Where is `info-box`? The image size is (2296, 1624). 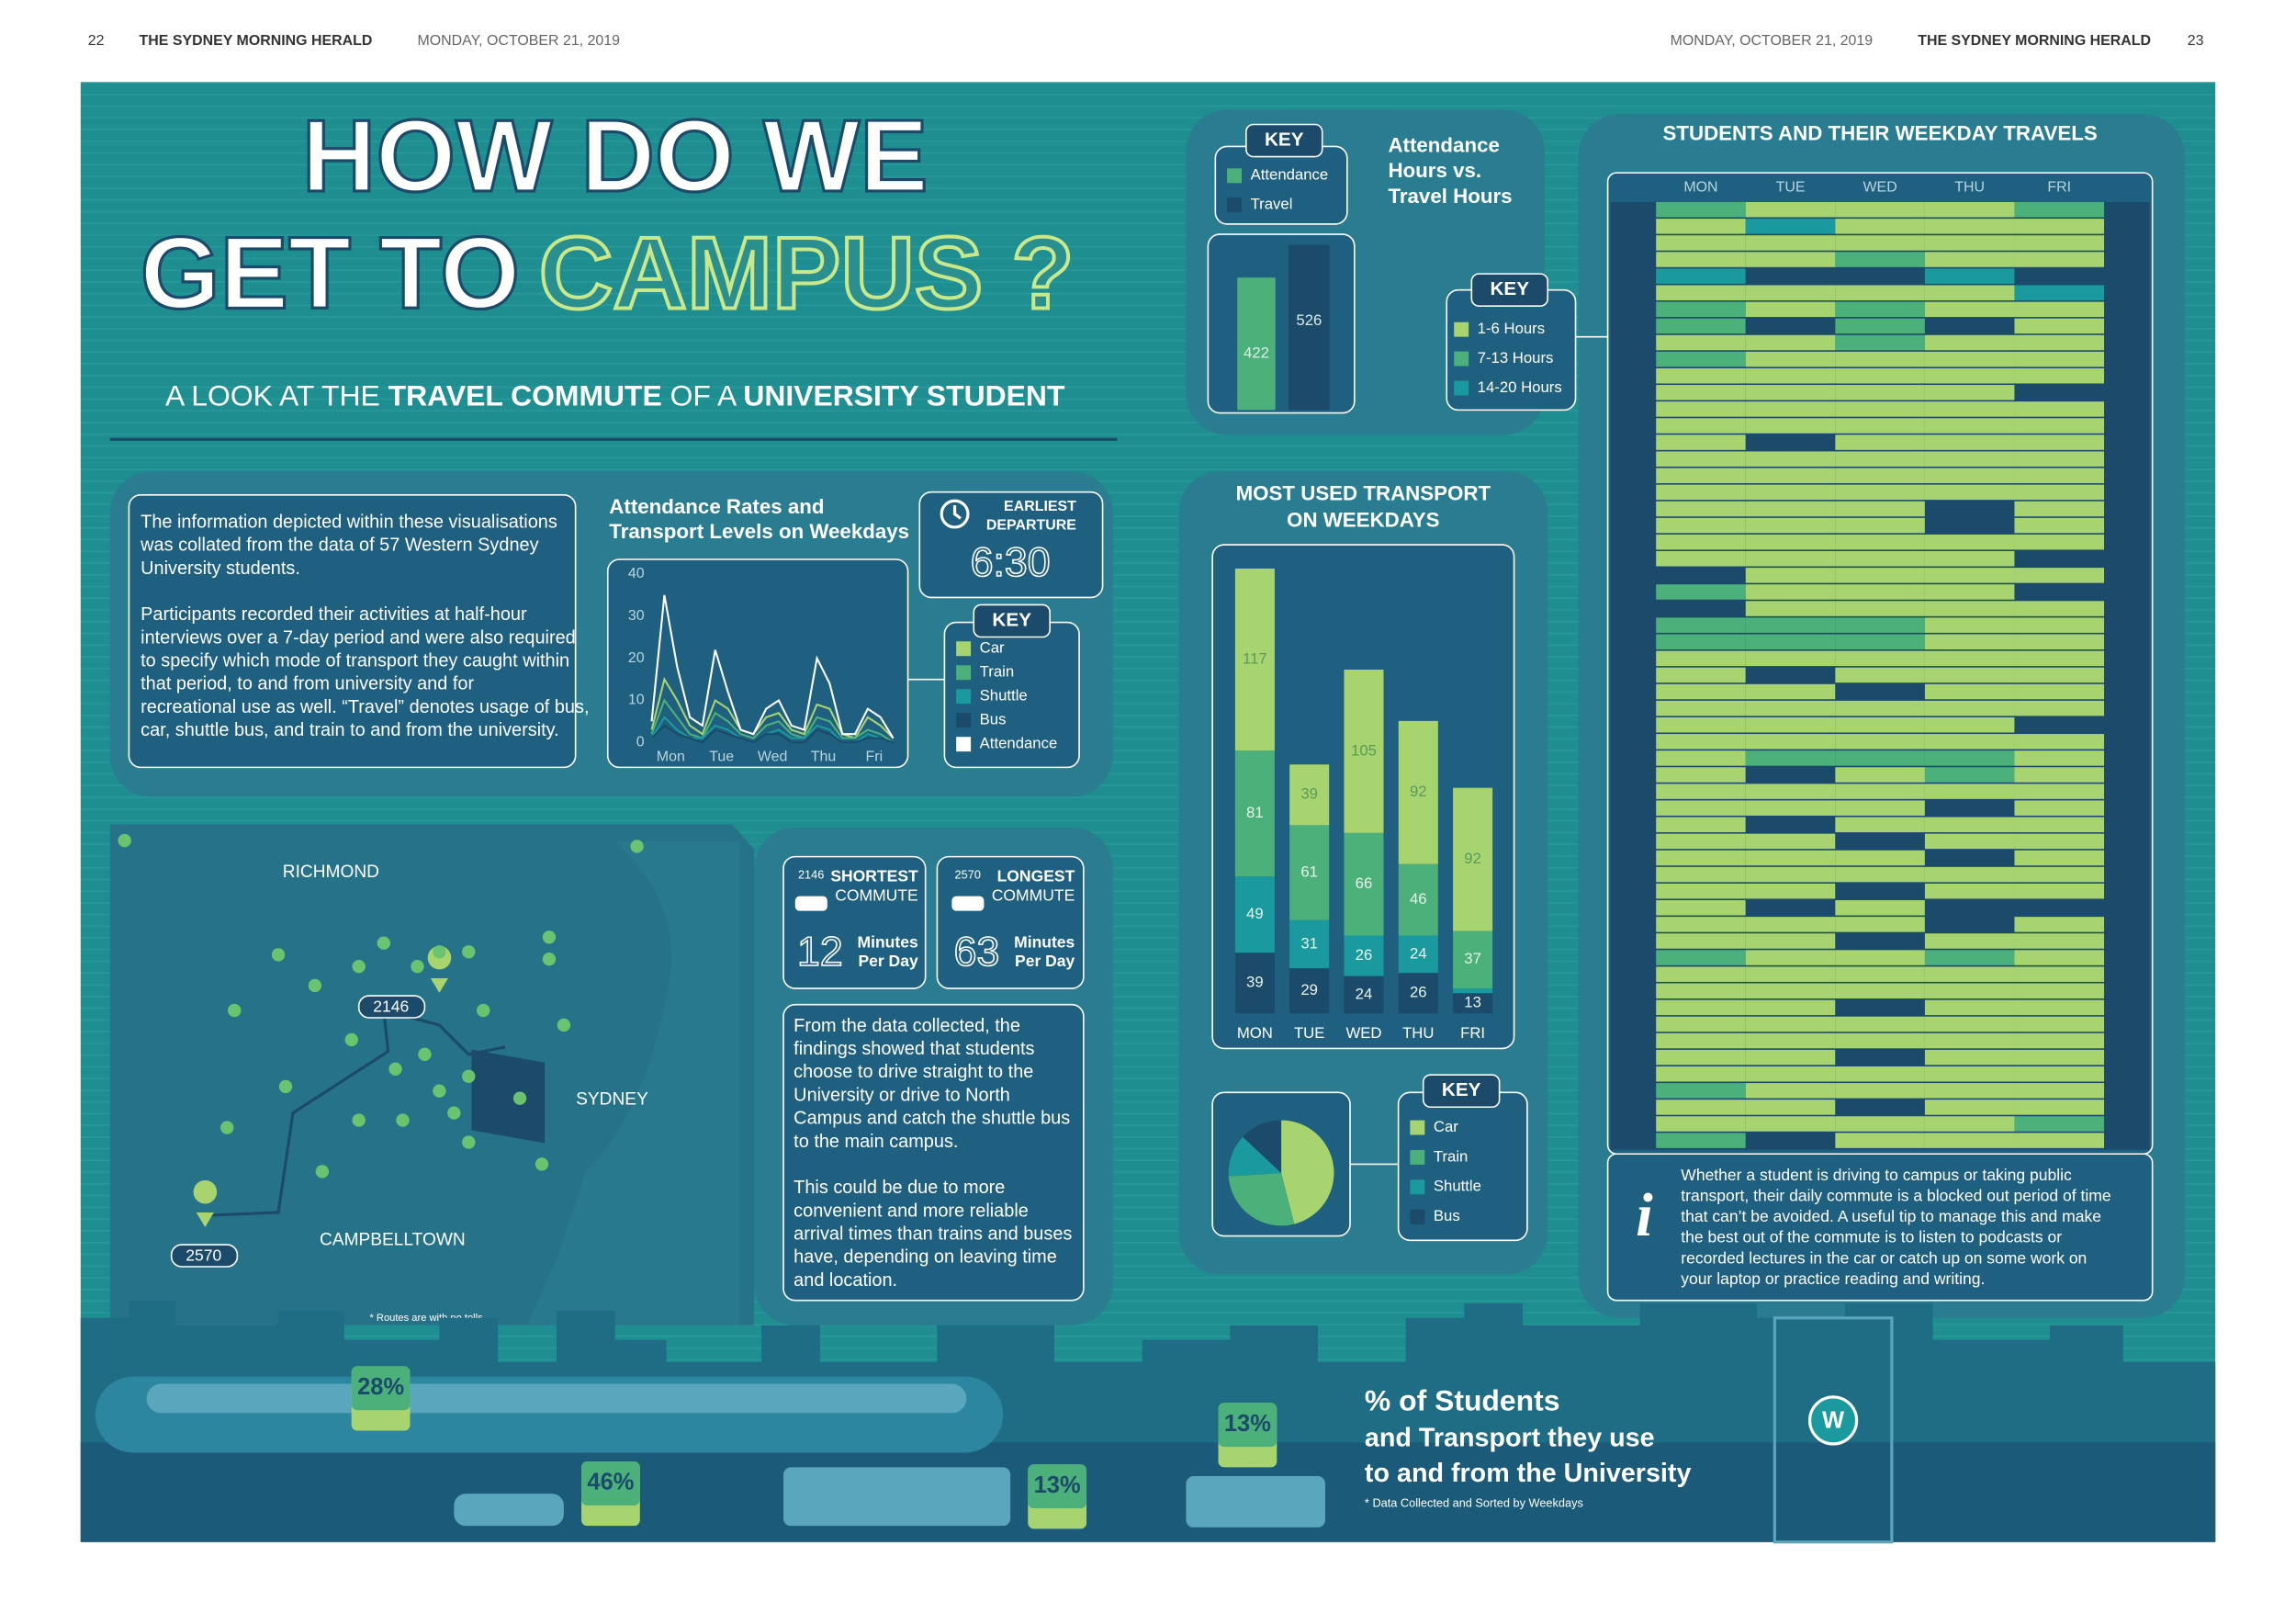
info-box is located at coordinates (1880, 1227).